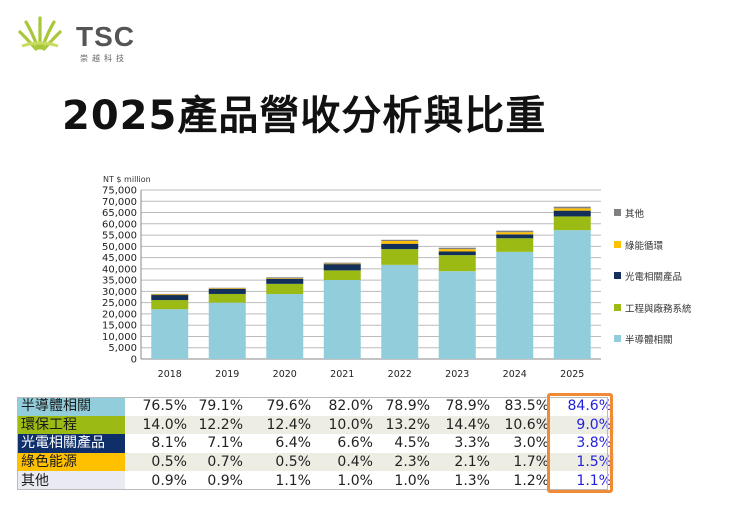 This screenshot has height=516, width=740. Describe the element at coordinates (400, 374) in the screenshot. I see `x-tick-label: 2022` at that location.